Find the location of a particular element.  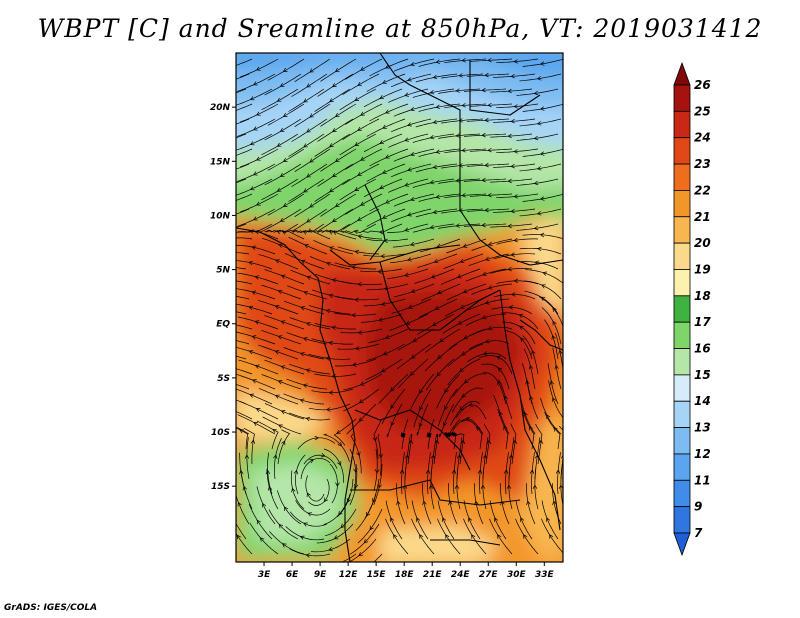

credit-label: GrADS: IGES/COLA is located at coordinates (51, 608).